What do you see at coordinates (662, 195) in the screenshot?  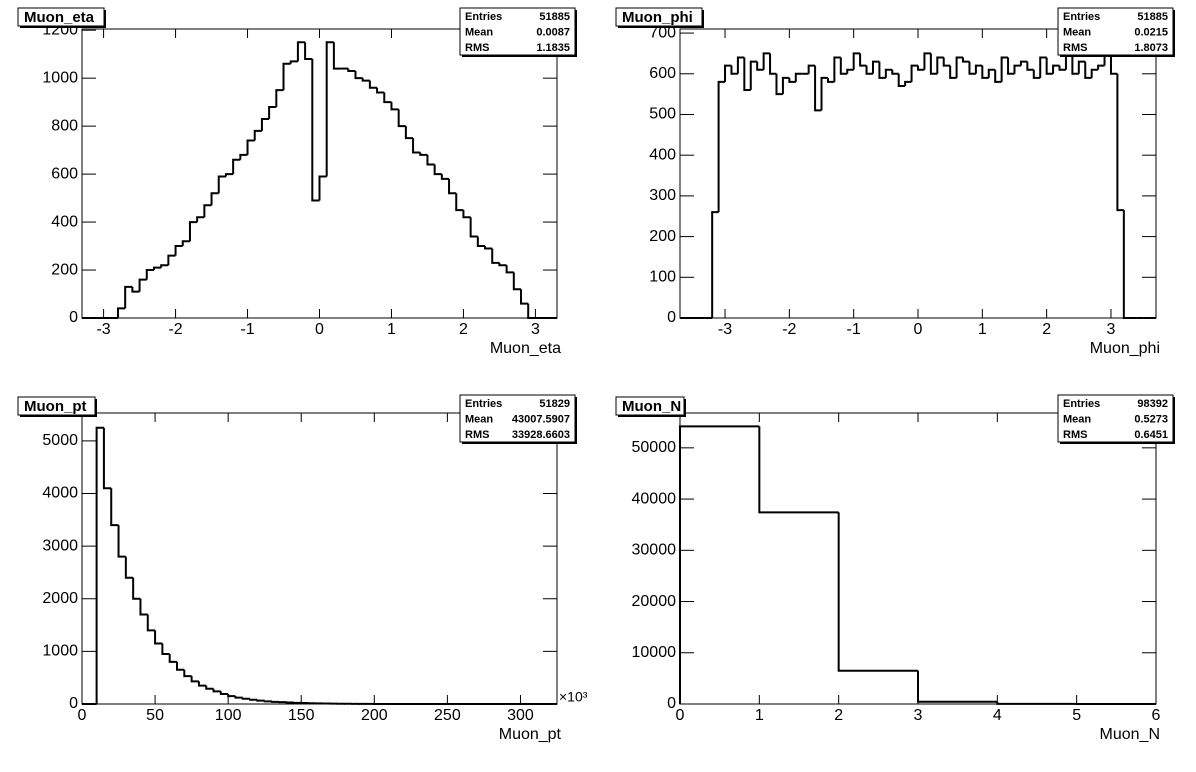 I see `y-tick-label: 300` at bounding box center [662, 195].